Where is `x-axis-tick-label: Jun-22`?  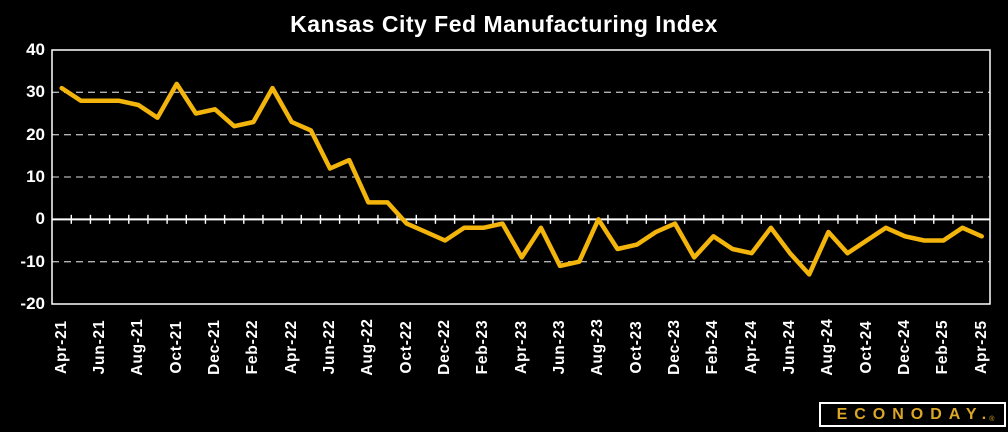
x-axis-tick-label: Jun-22 is located at coordinates (330, 347).